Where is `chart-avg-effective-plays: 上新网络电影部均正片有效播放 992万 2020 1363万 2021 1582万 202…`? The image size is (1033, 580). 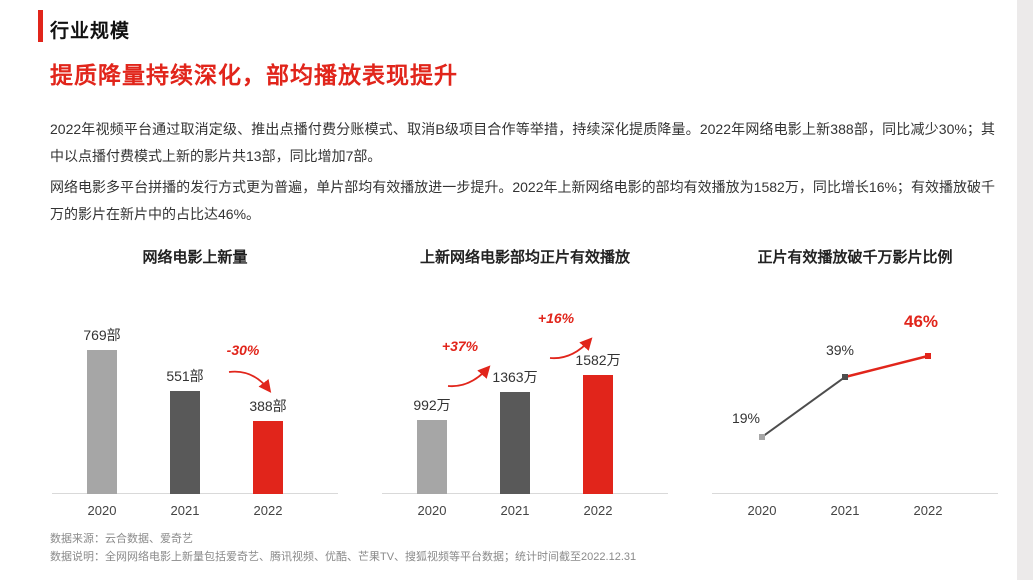
chart-avg-effective-plays: 上新网络电影部均正片有效播放 992万 2020 1363万 2021 1582万 202… is located at coordinates (525, 384).